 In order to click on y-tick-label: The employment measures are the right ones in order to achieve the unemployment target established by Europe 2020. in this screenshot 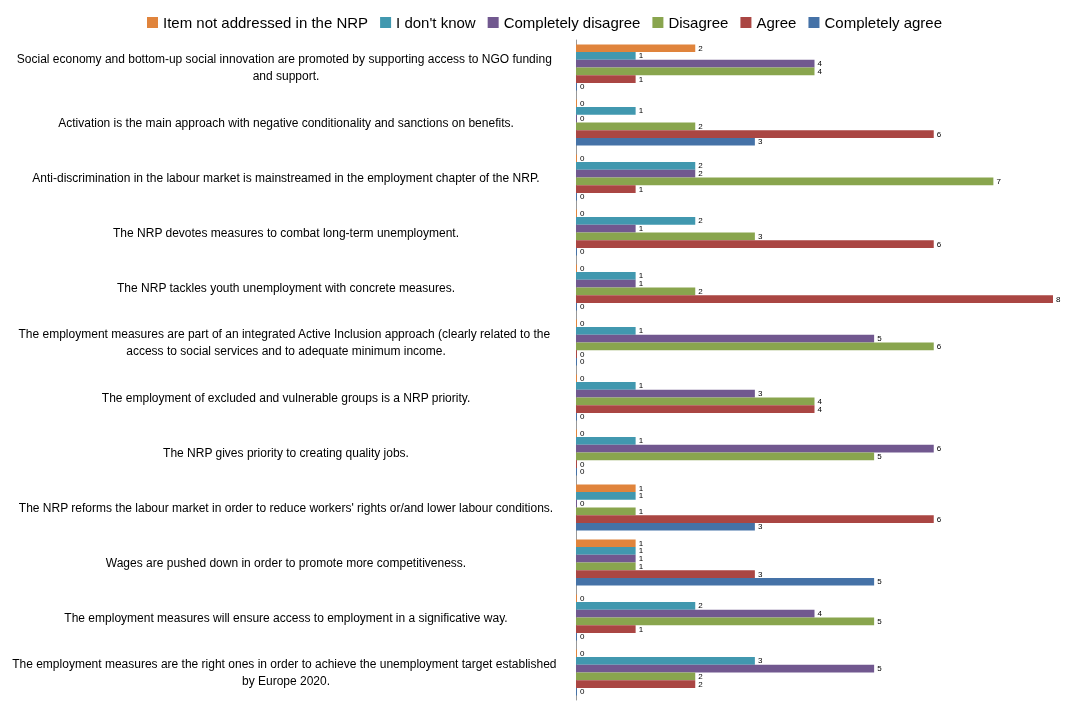, I will do `click(286, 672)`.